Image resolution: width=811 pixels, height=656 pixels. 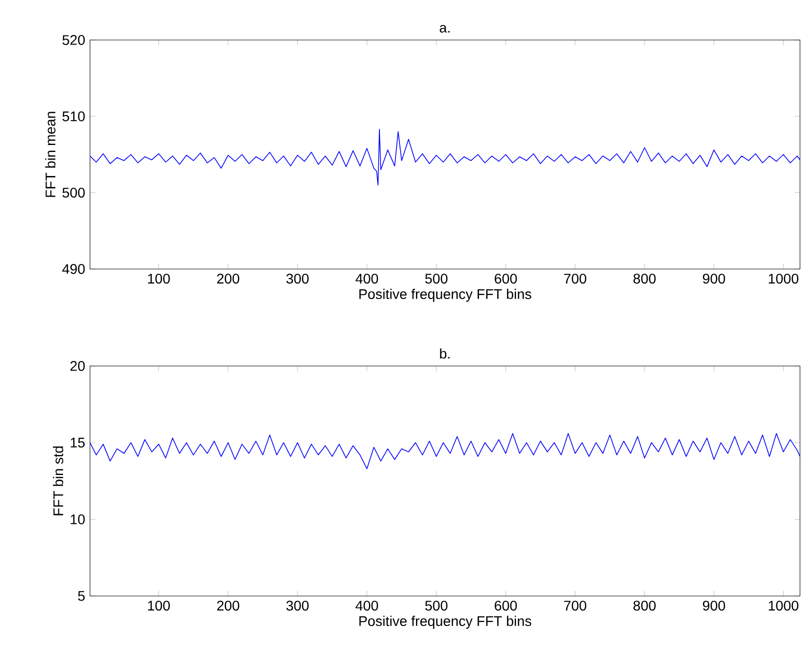 I want to click on chart-title: b., so click(x=445, y=353).